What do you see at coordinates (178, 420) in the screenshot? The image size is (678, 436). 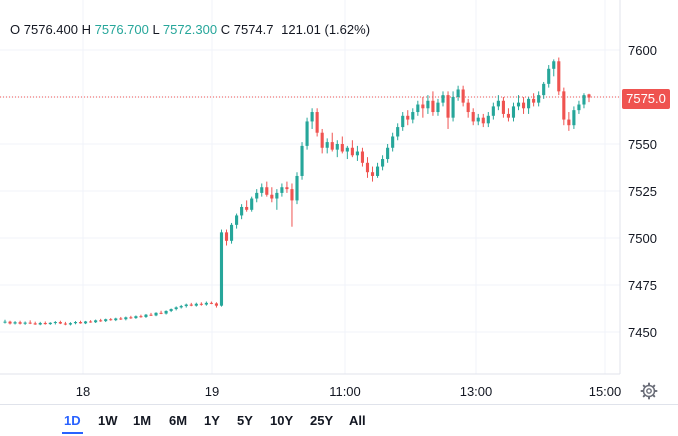 I see `range-button-6m: 6M` at bounding box center [178, 420].